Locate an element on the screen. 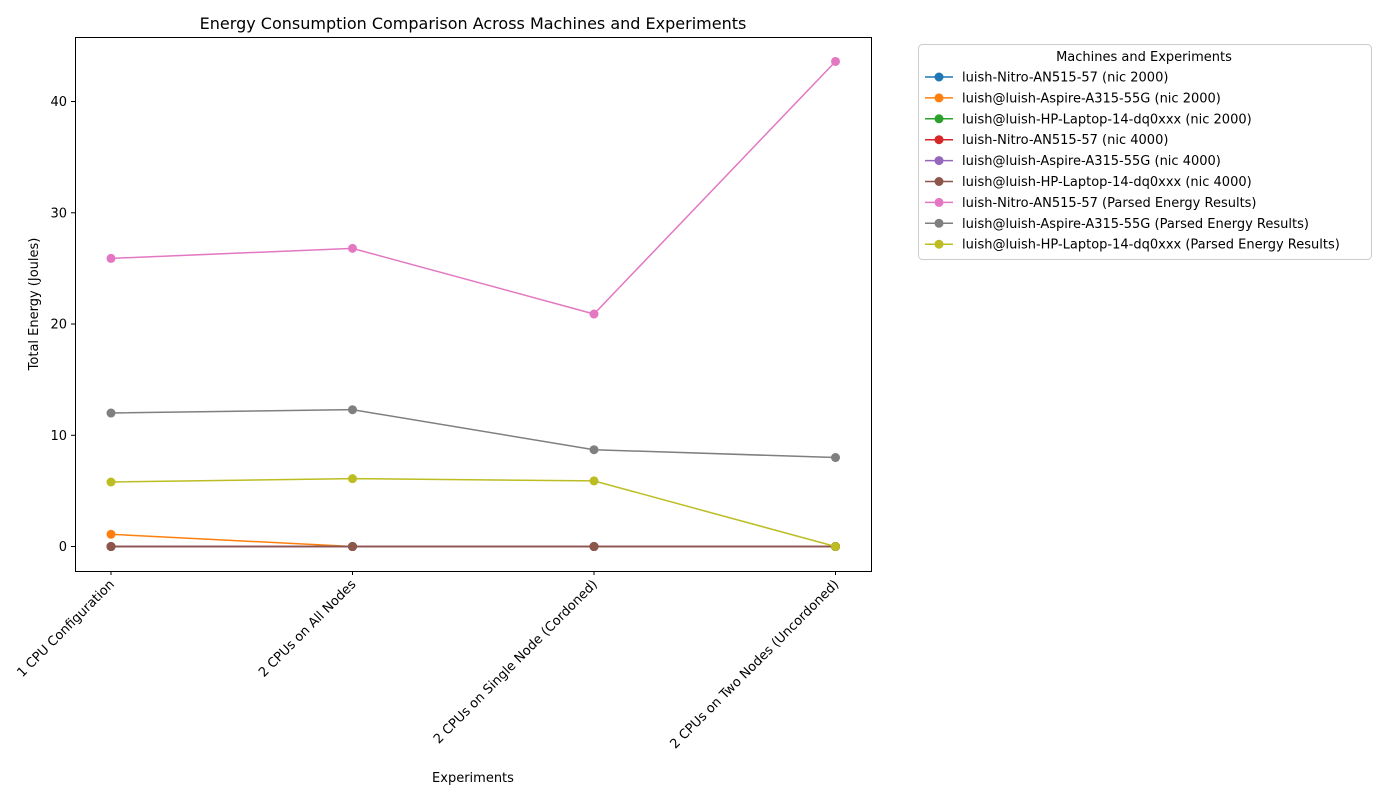  legend-title: Machines and Experiments is located at coordinates (1144, 57).